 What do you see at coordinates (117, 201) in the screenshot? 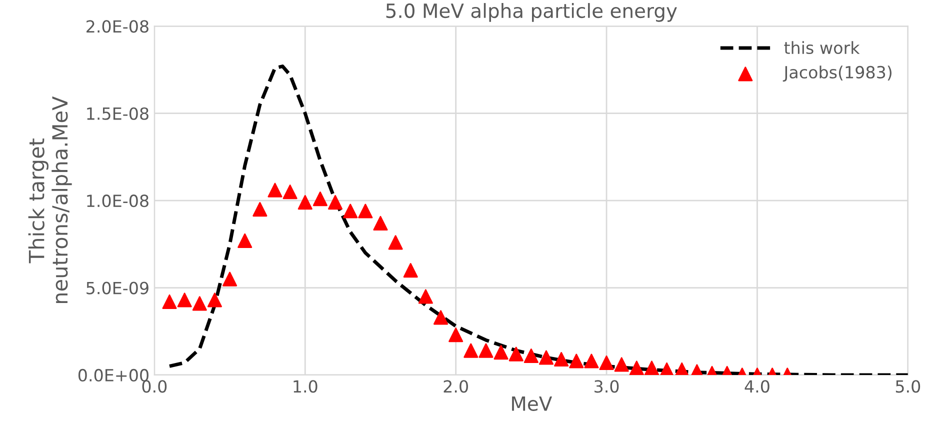
I see `y-tick-label: 1.0E-08` at bounding box center [117, 201].